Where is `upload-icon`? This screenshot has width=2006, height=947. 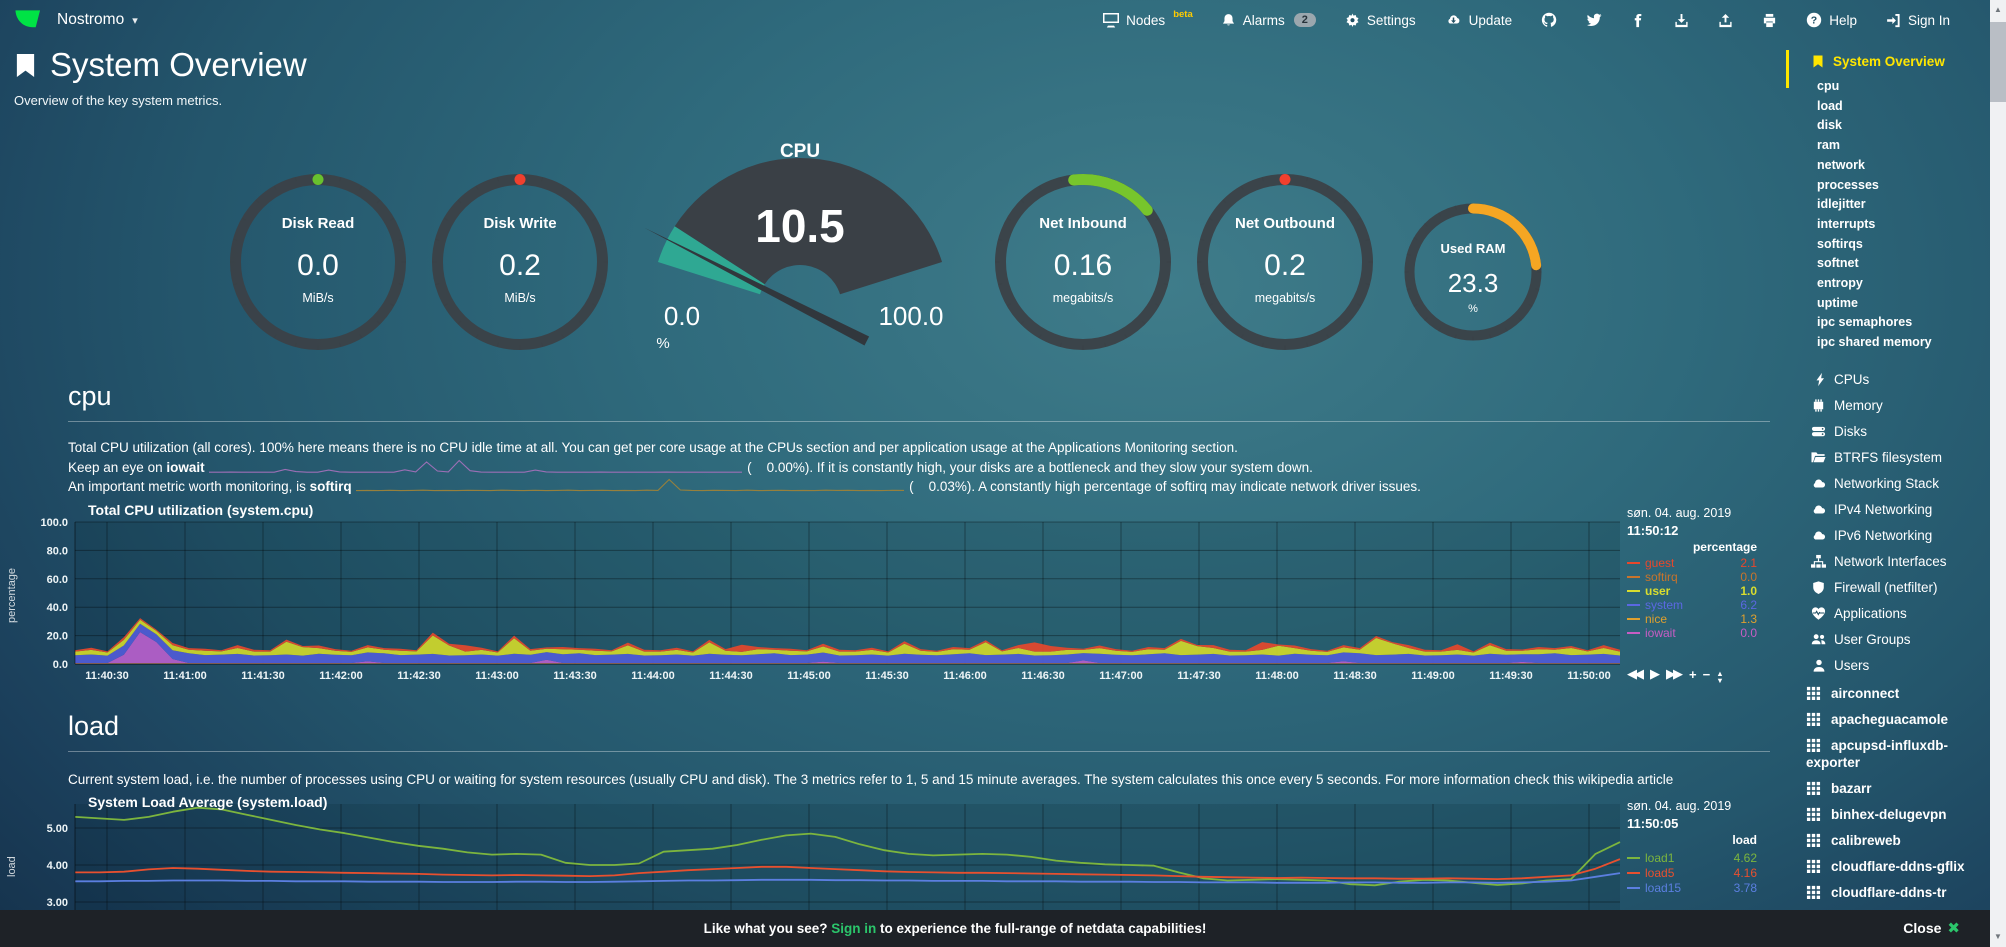
upload-icon is located at coordinates (1725, 20).